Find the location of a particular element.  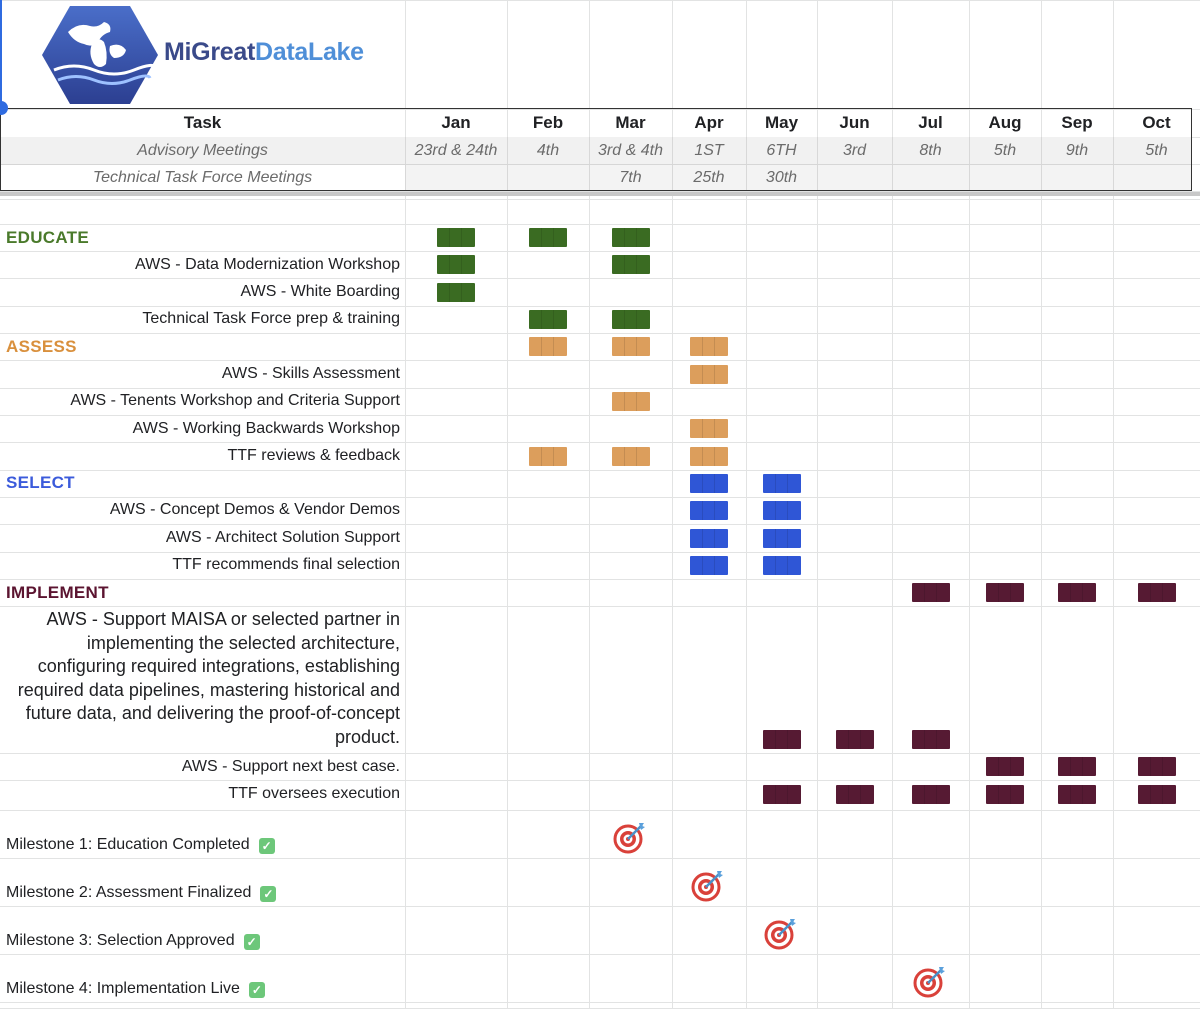

month-header: Apr is located at coordinates (709, 122).